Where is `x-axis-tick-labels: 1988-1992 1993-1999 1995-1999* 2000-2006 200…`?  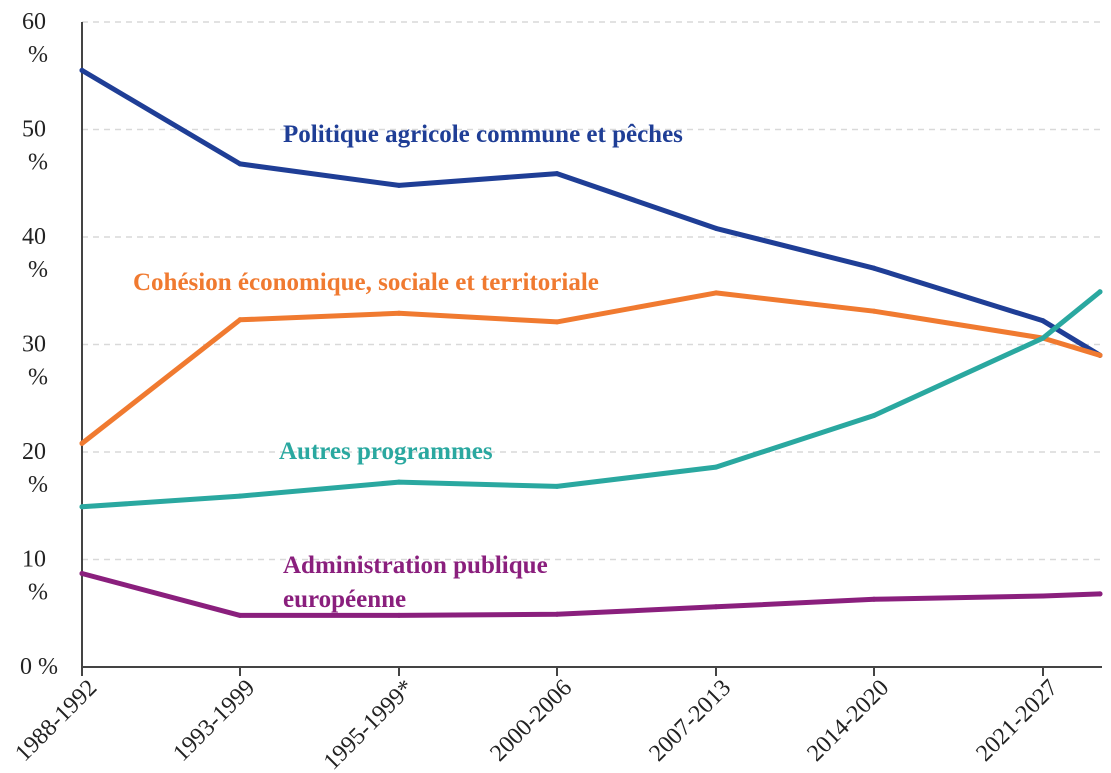 x-axis-tick-labels: 1988-1992 1993-1999 1995-1999* 2000-2006 200… is located at coordinates (536, 724).